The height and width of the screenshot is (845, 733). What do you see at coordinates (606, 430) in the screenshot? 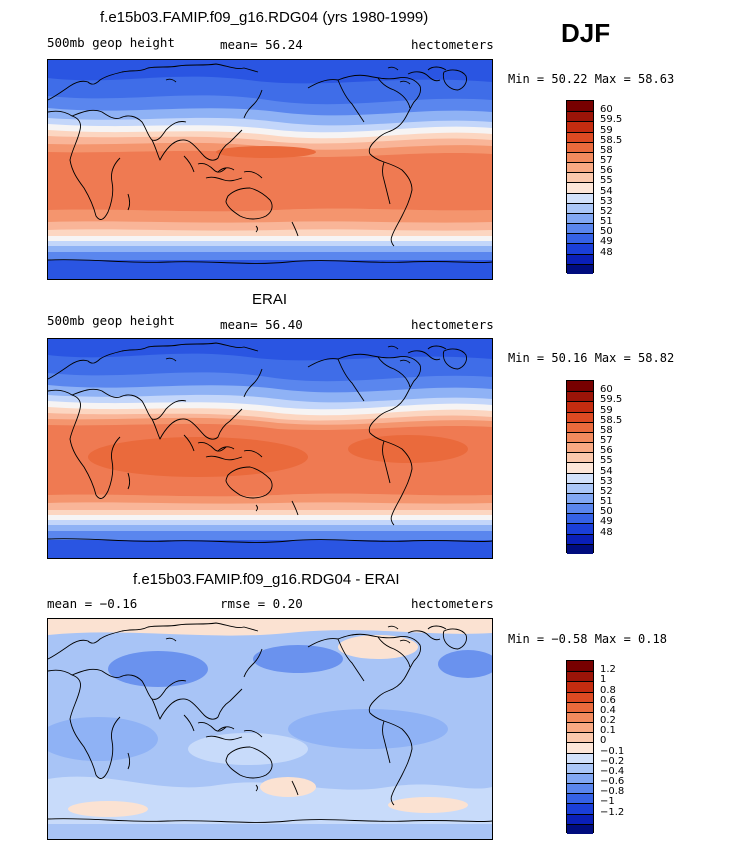
I see `colorbar-tick-label: 58` at bounding box center [606, 430].